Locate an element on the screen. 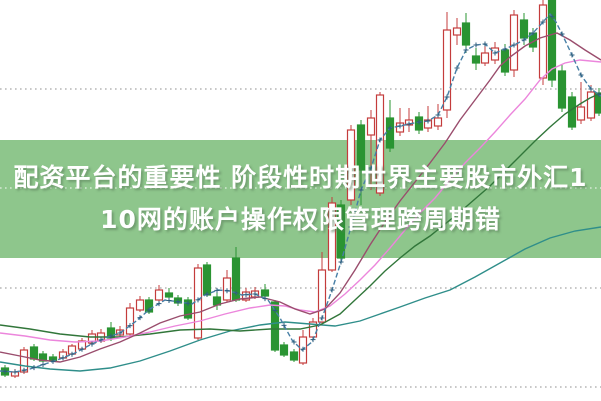 The height and width of the screenshot is (401, 601). banner-title-line-1: 配资平台的重要性 阶段性时期世界主要股市外汇1 is located at coordinates (300, 177).